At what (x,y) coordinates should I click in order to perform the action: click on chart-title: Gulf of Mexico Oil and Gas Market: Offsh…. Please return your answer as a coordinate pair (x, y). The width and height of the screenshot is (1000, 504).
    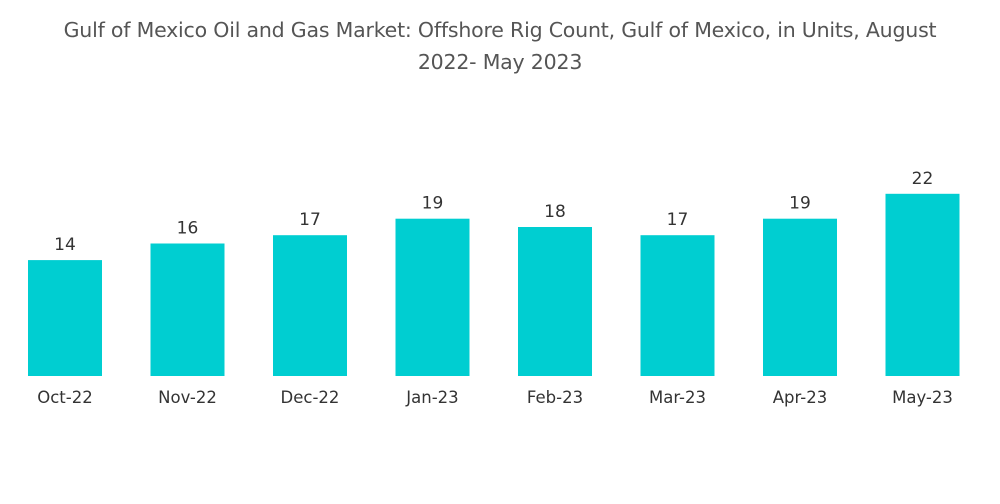
    Looking at the image, I should click on (500, 46).